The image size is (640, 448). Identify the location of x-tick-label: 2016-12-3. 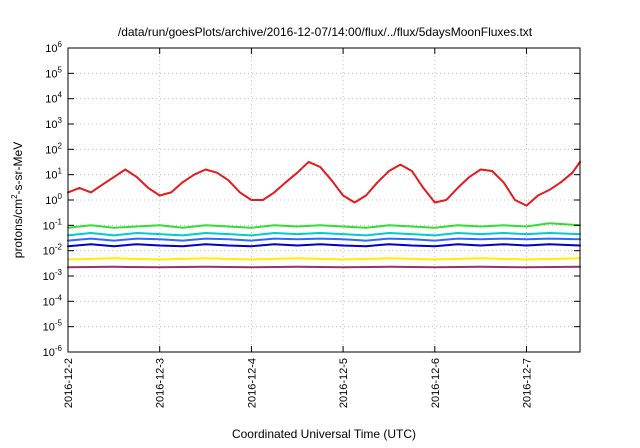
(161, 383).